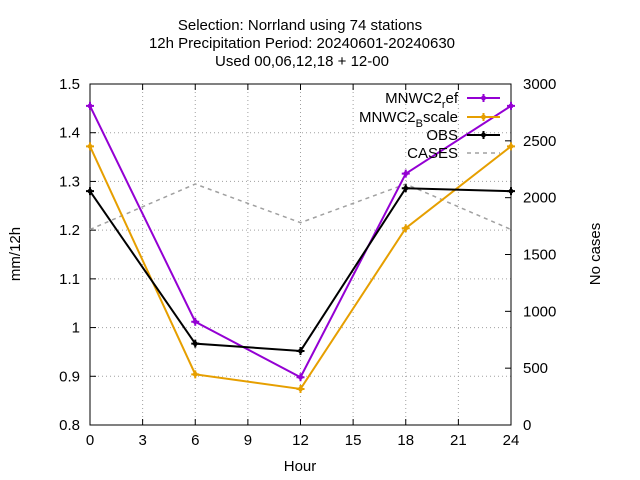 The height and width of the screenshot is (480, 640). I want to click on legend-marker-dot-mnwc2-bscale, so click(483, 117).